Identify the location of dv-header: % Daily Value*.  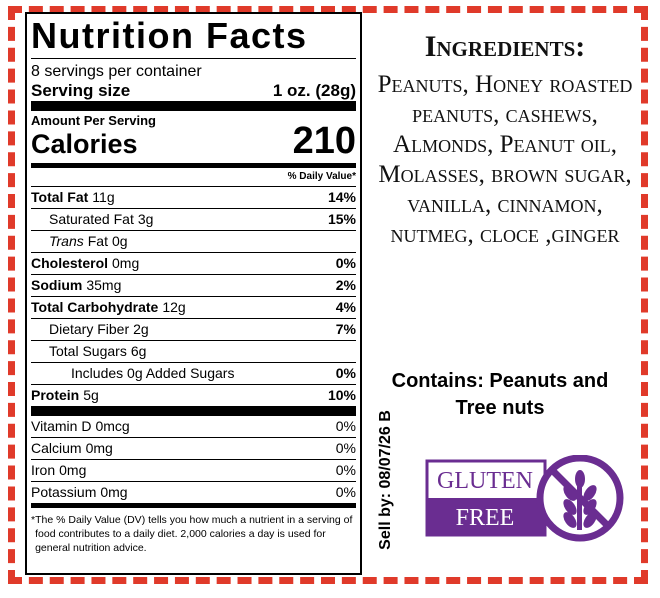
(321, 176).